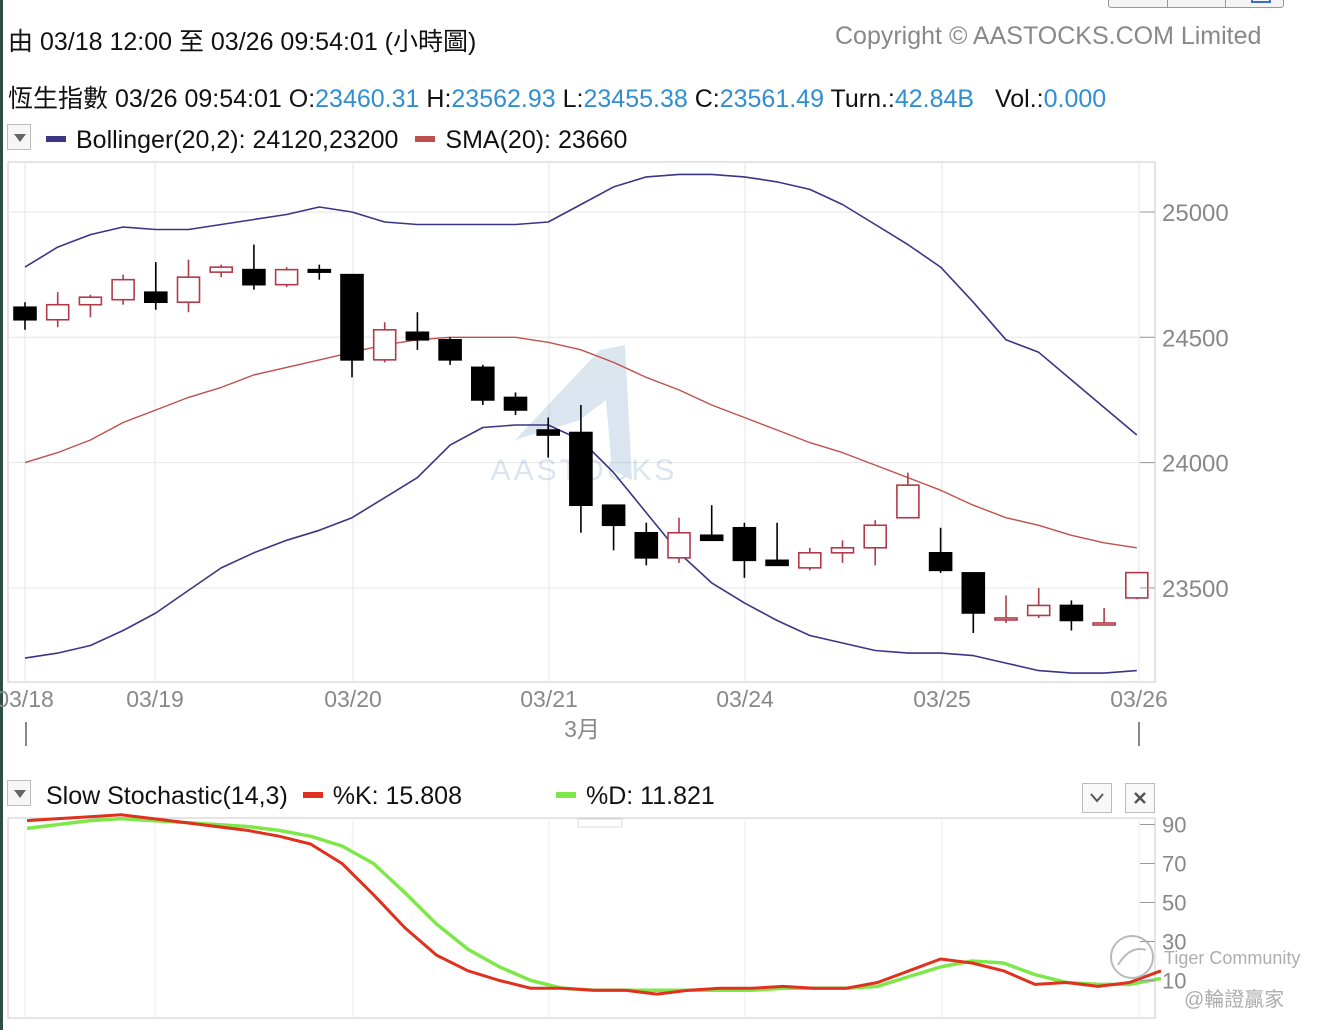 The image size is (1322, 1030). I want to click on tiger-community-text: Tiger Community, so click(1232, 958).